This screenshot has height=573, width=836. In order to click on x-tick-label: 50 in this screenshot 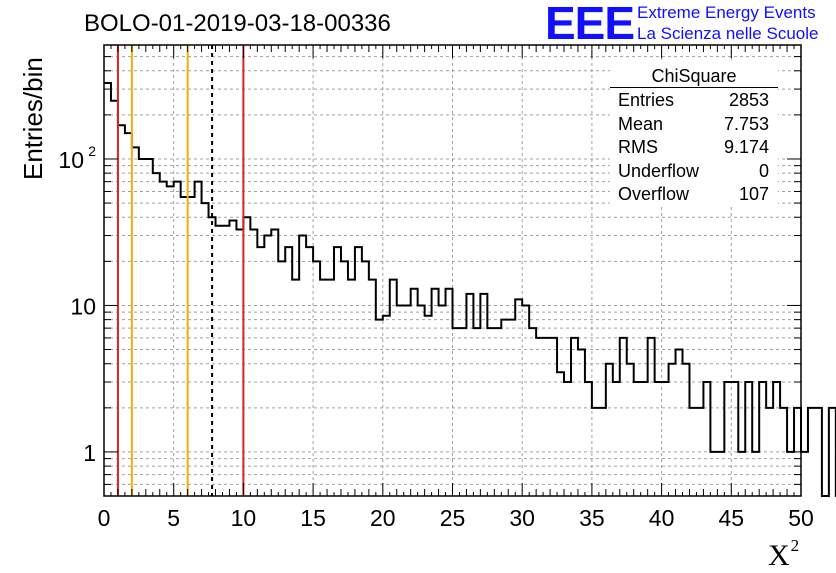, I will do `click(801, 518)`.